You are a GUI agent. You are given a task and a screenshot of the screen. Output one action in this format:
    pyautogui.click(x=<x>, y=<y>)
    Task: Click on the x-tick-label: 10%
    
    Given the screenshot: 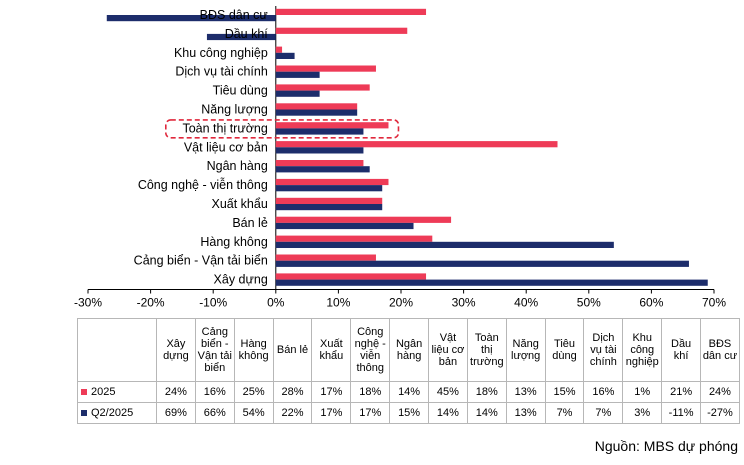 What is the action you would take?
    pyautogui.click(x=338, y=303)
    